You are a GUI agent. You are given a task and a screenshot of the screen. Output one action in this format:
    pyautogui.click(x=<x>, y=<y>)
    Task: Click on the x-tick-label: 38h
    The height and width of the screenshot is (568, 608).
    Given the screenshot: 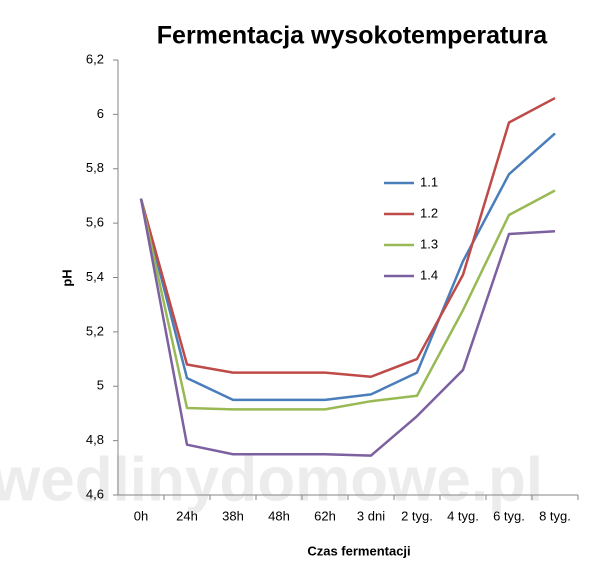 What is the action you would take?
    pyautogui.click(x=233, y=515)
    